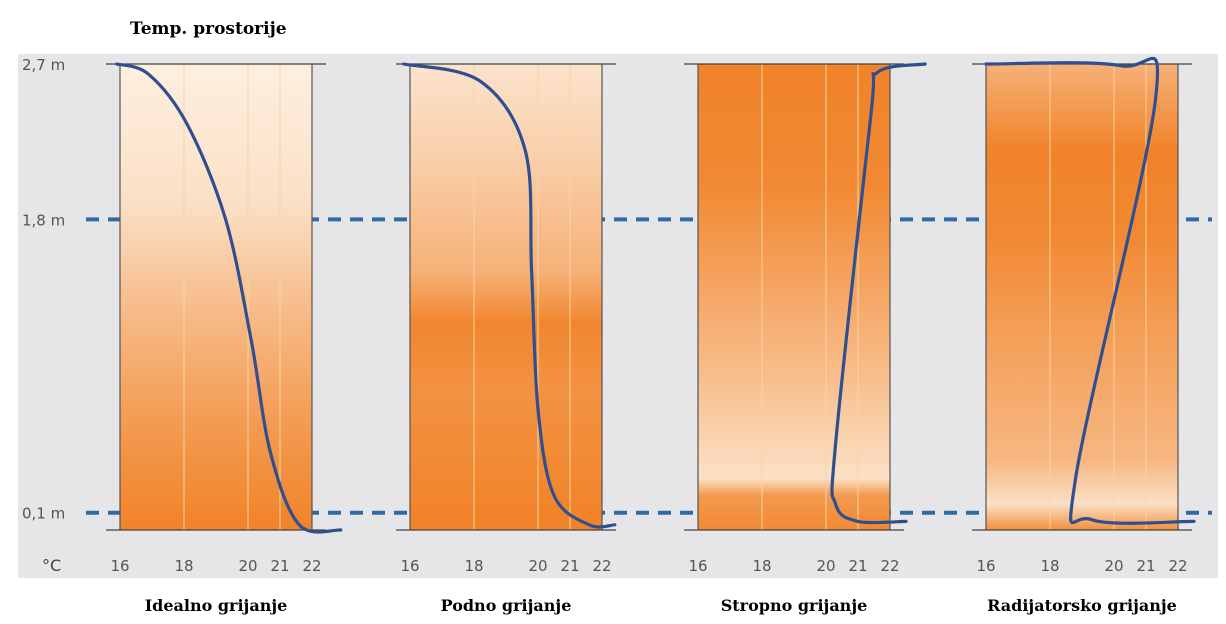 The height and width of the screenshot is (624, 1226). What do you see at coordinates (1082, 605) in the screenshot?
I see `panel-name: Radijatorsko grijanje` at bounding box center [1082, 605].